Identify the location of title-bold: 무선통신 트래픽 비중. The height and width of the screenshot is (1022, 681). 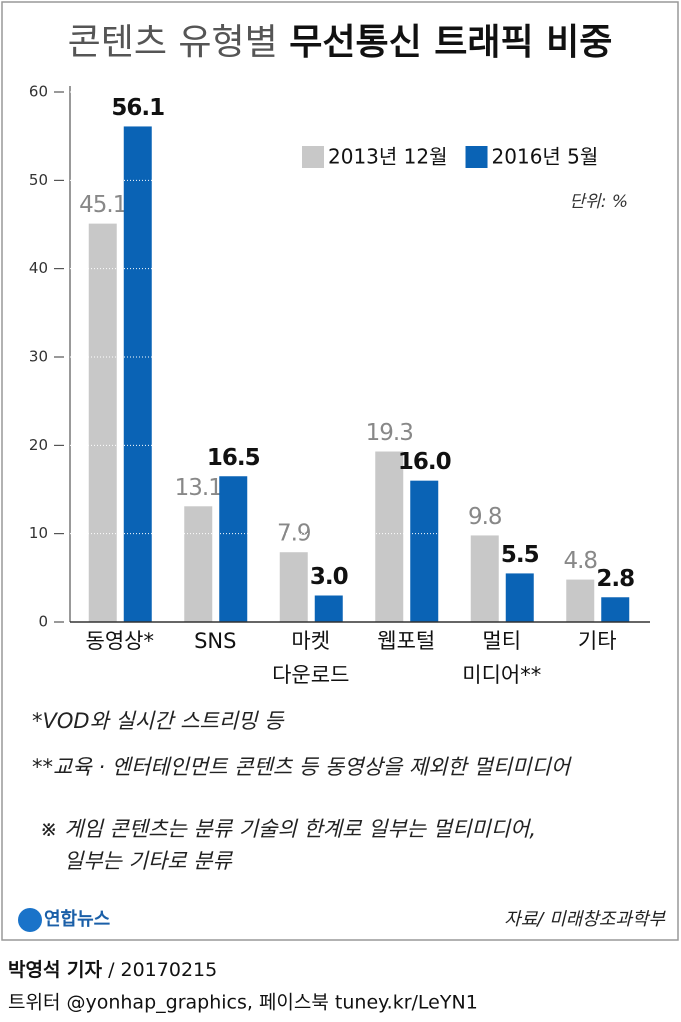
(450, 42).